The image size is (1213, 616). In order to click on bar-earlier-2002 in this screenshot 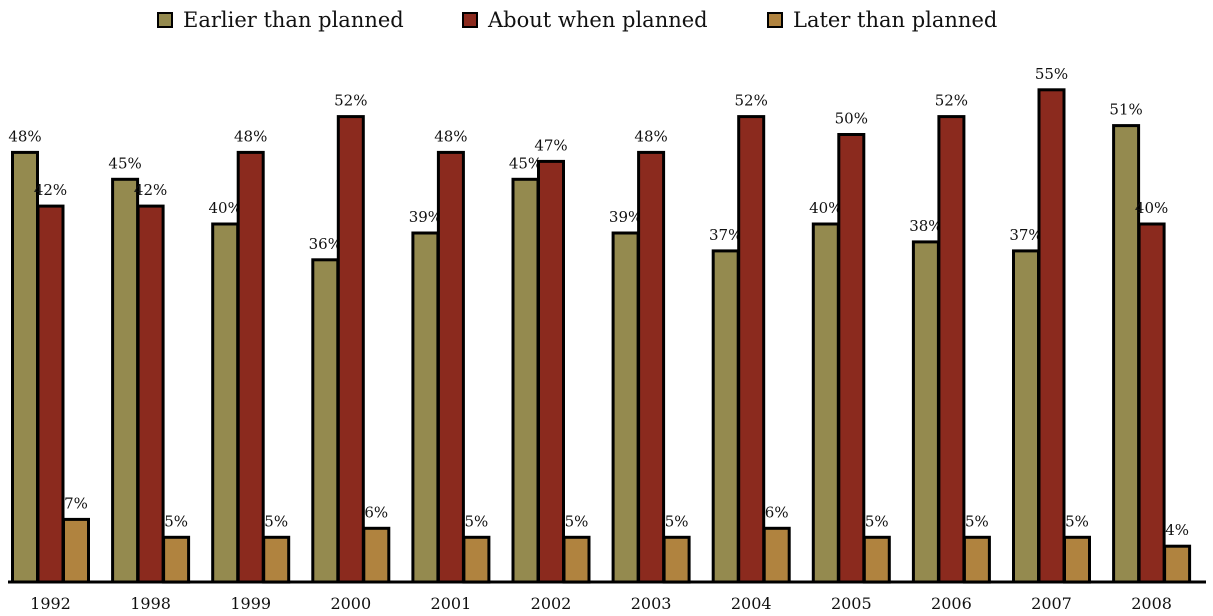, I will do `click(525, 380)`.